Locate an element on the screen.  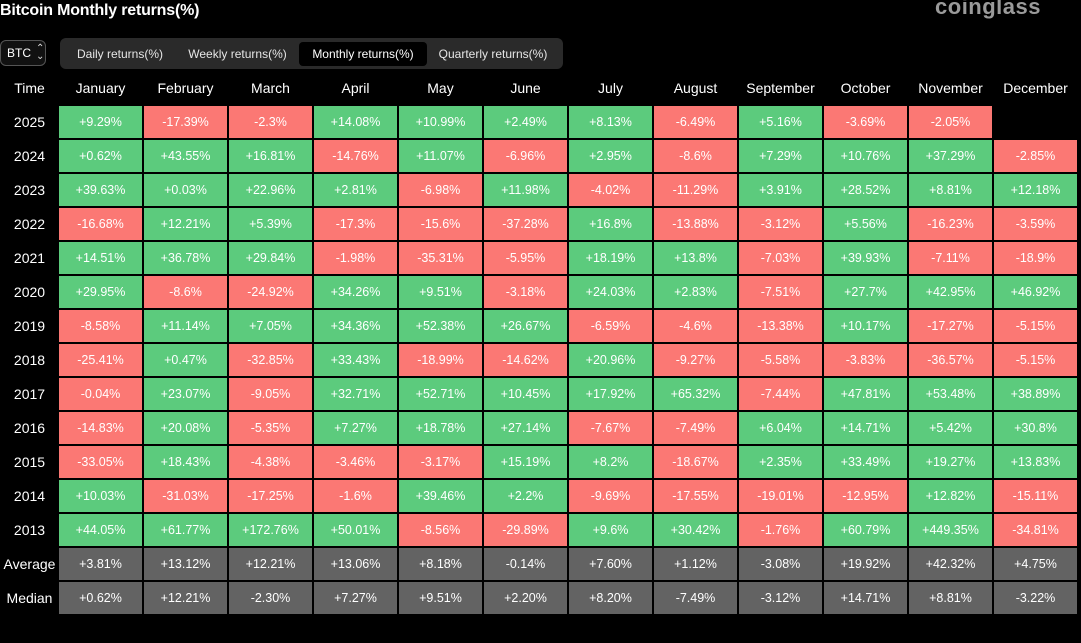
year-label: 2014 is located at coordinates (29, 496).